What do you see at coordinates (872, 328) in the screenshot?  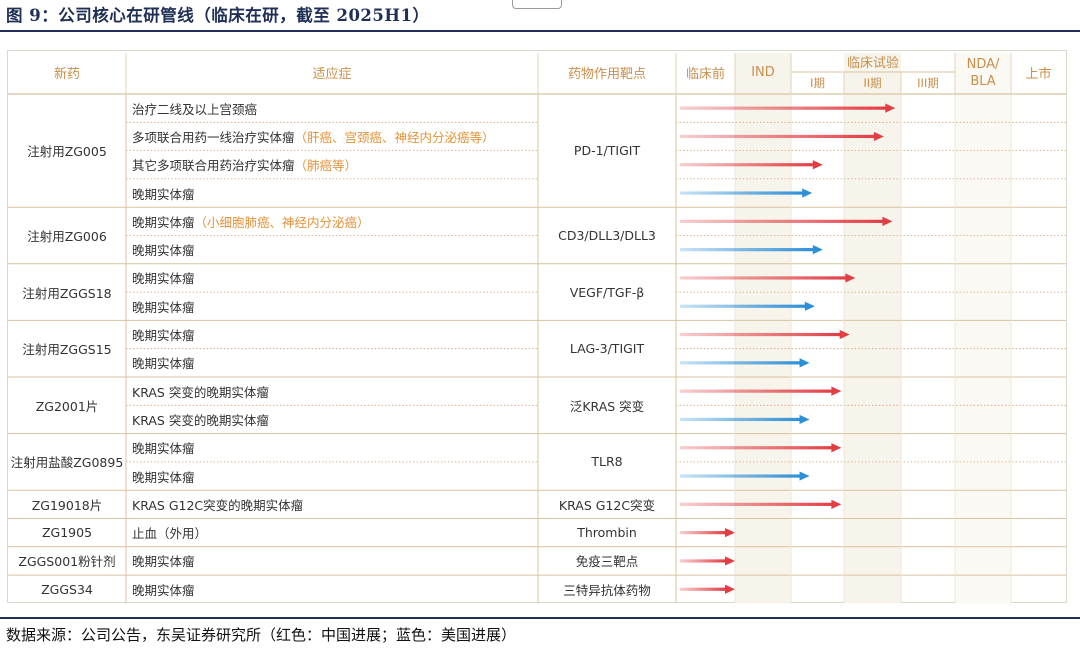 I see `phase2-column-shade` at bounding box center [872, 328].